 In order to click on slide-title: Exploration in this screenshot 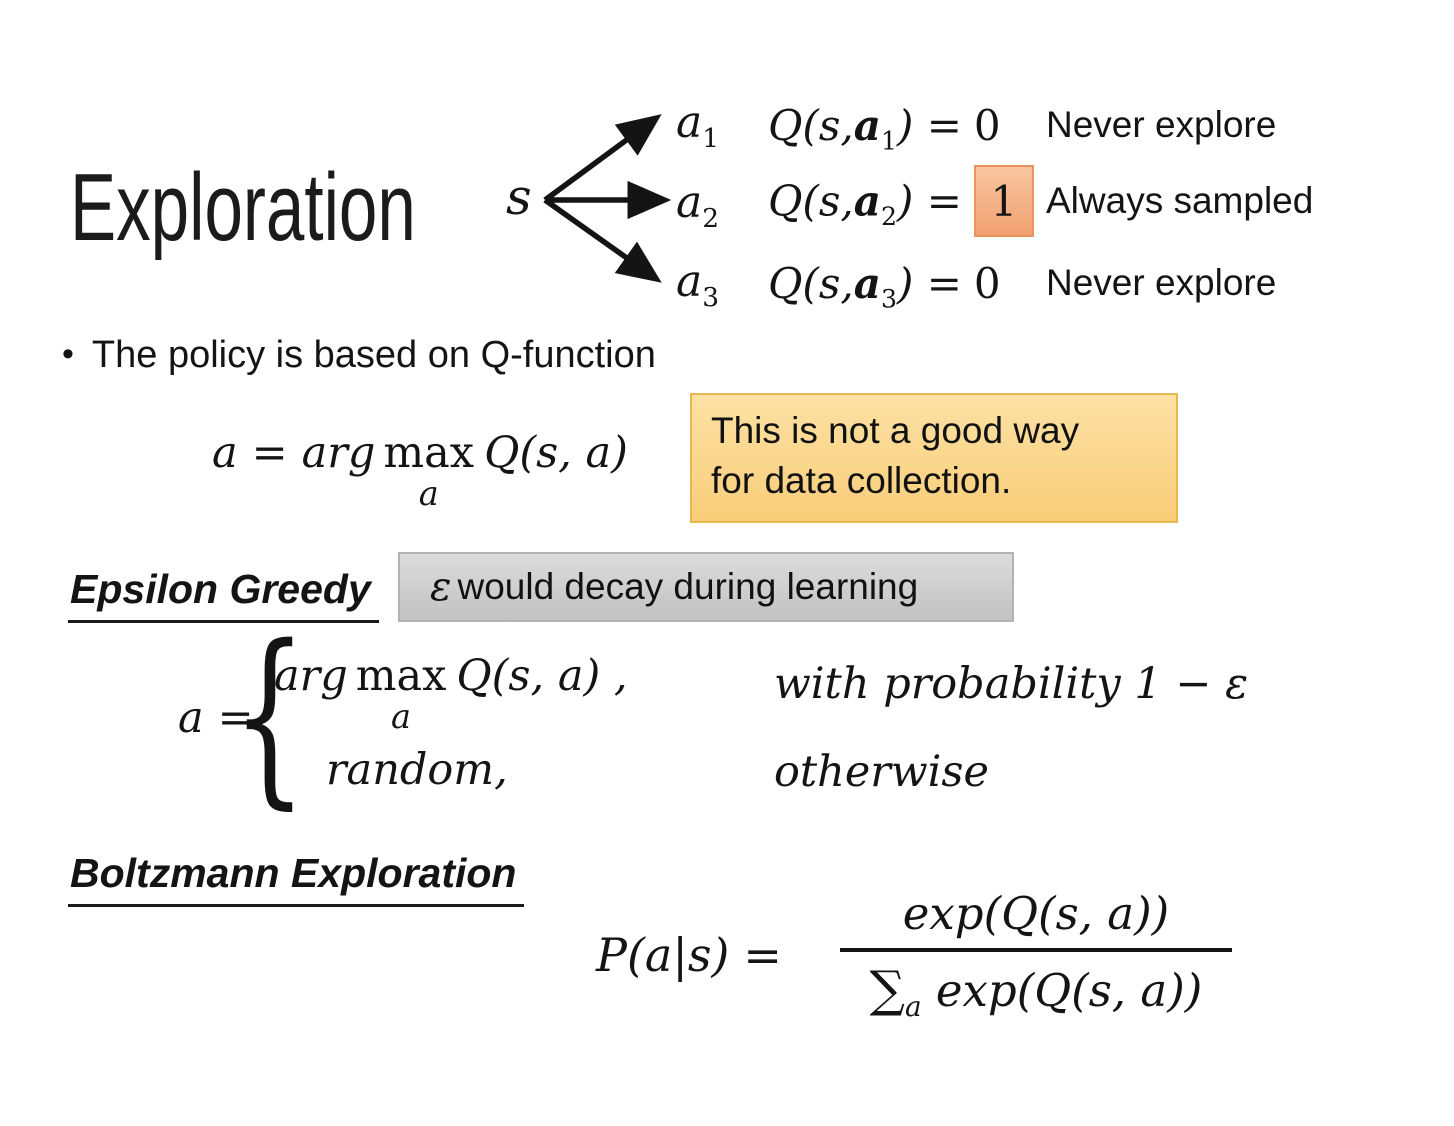, I will do `click(243, 207)`.